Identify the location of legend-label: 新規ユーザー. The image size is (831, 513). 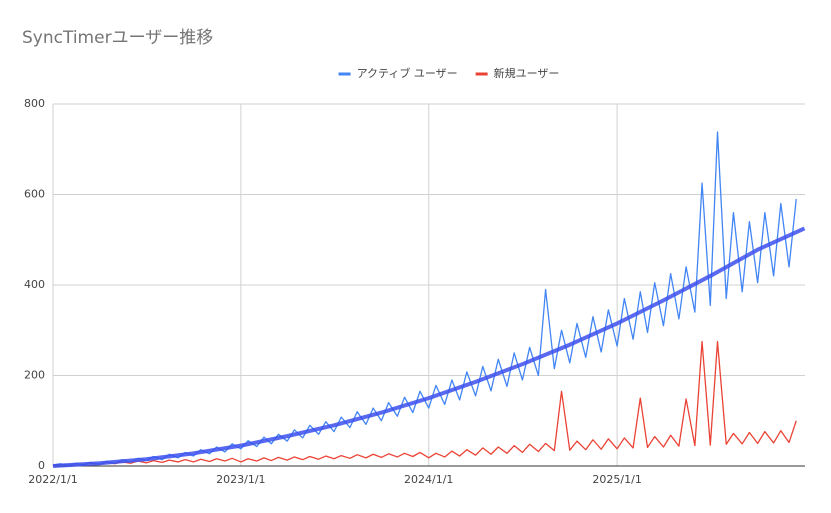
(527, 73).